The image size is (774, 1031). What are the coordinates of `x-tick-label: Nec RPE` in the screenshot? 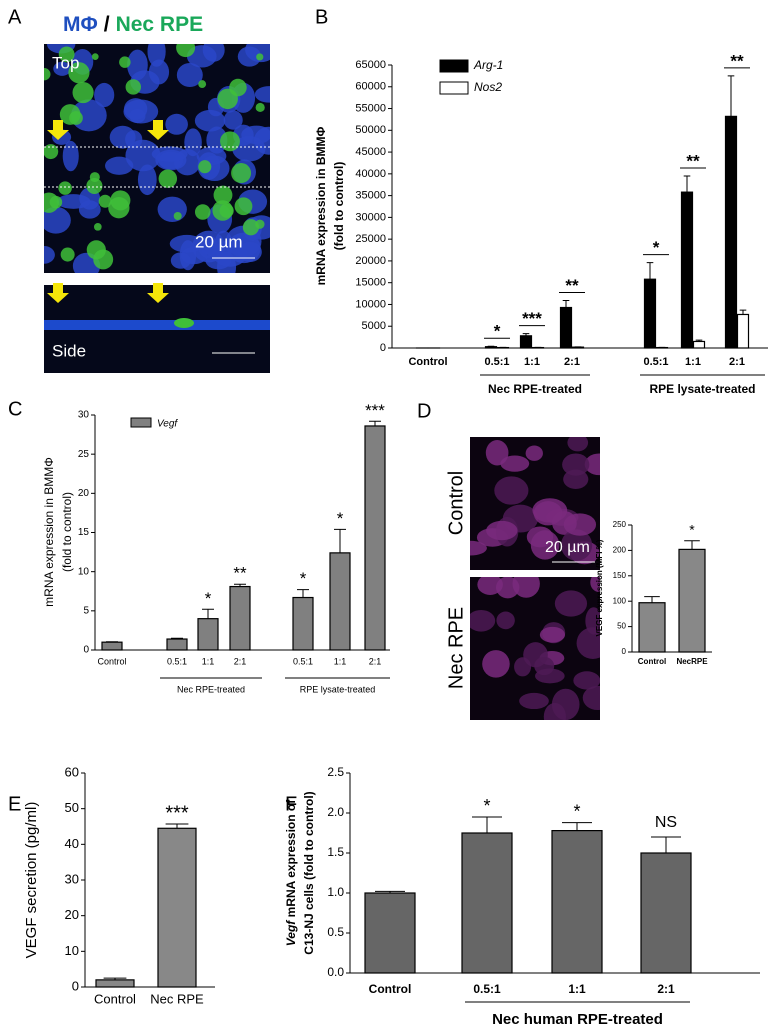 It's located at (177, 998).